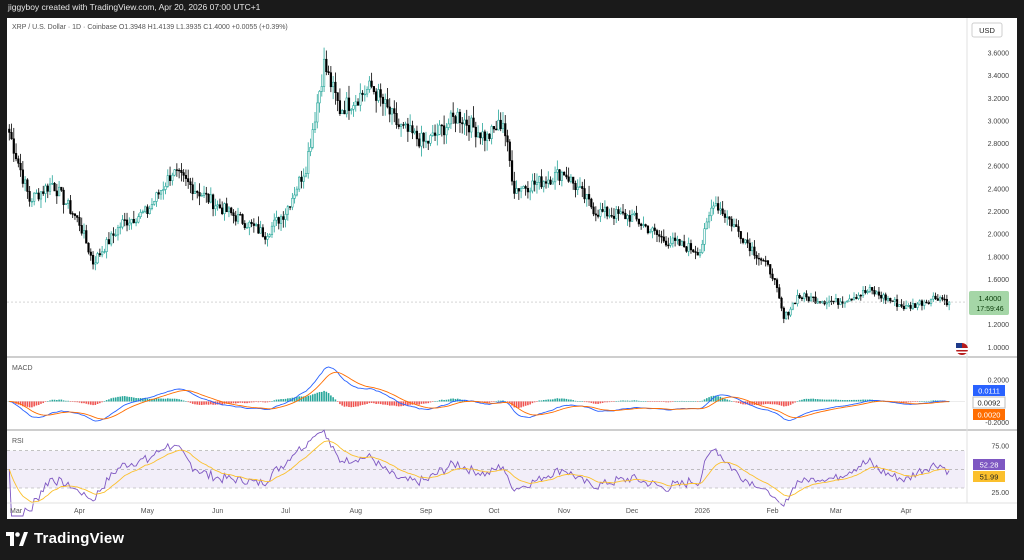 The width and height of the screenshot is (1024, 560). What do you see at coordinates (987, 30) in the screenshot?
I see `currency-button: USD` at bounding box center [987, 30].